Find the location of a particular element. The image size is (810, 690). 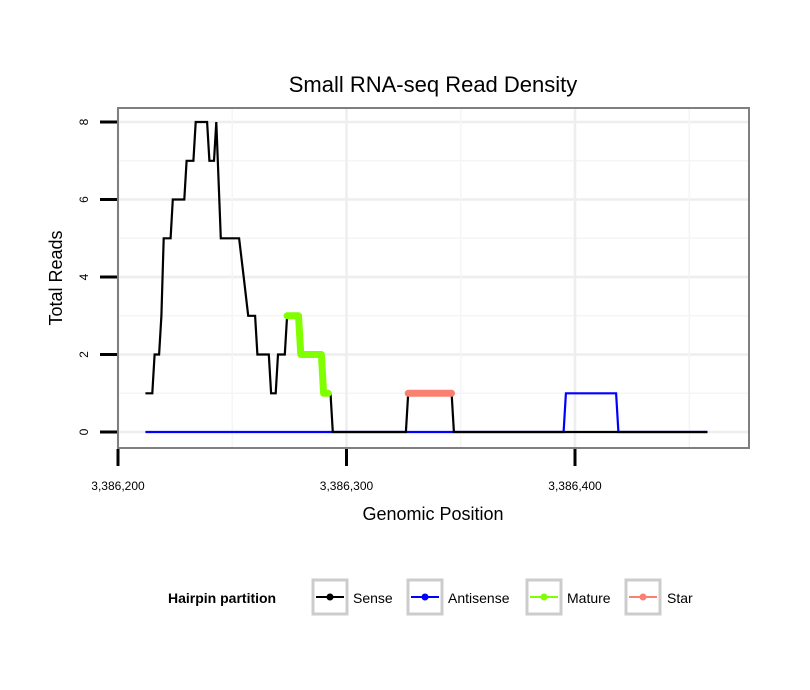

legend-label-star: Star is located at coordinates (680, 598).